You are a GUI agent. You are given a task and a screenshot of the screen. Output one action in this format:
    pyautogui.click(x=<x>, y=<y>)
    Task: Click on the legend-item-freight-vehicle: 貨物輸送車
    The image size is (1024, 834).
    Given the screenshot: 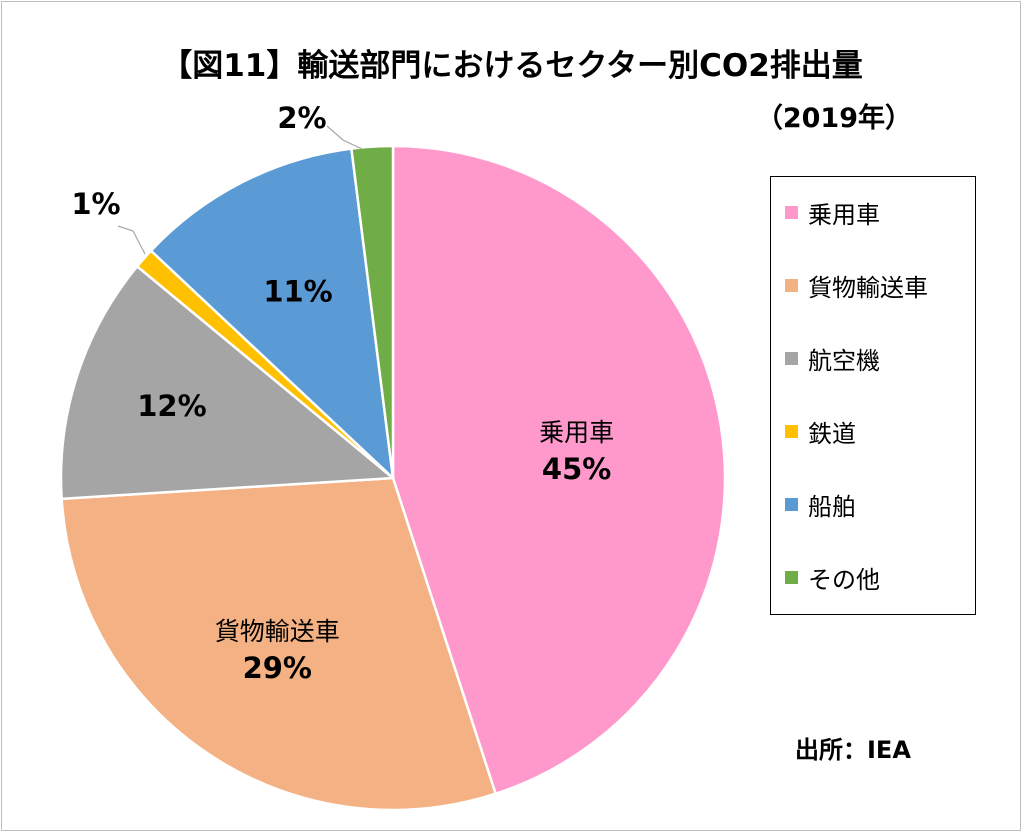 What is the action you would take?
    pyautogui.click(x=856, y=286)
    